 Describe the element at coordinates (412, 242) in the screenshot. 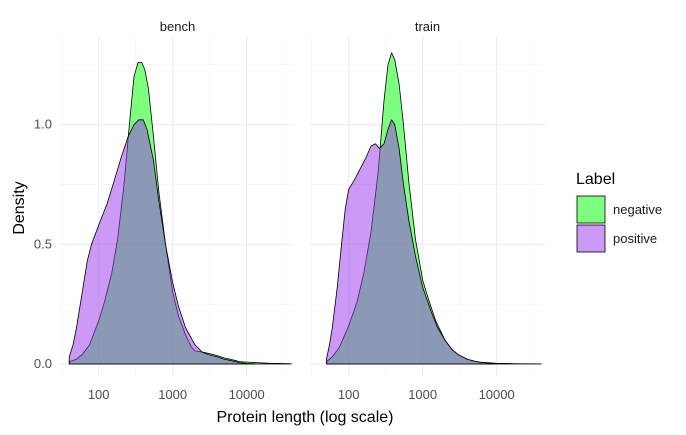

I see `density-area-positive` at that location.